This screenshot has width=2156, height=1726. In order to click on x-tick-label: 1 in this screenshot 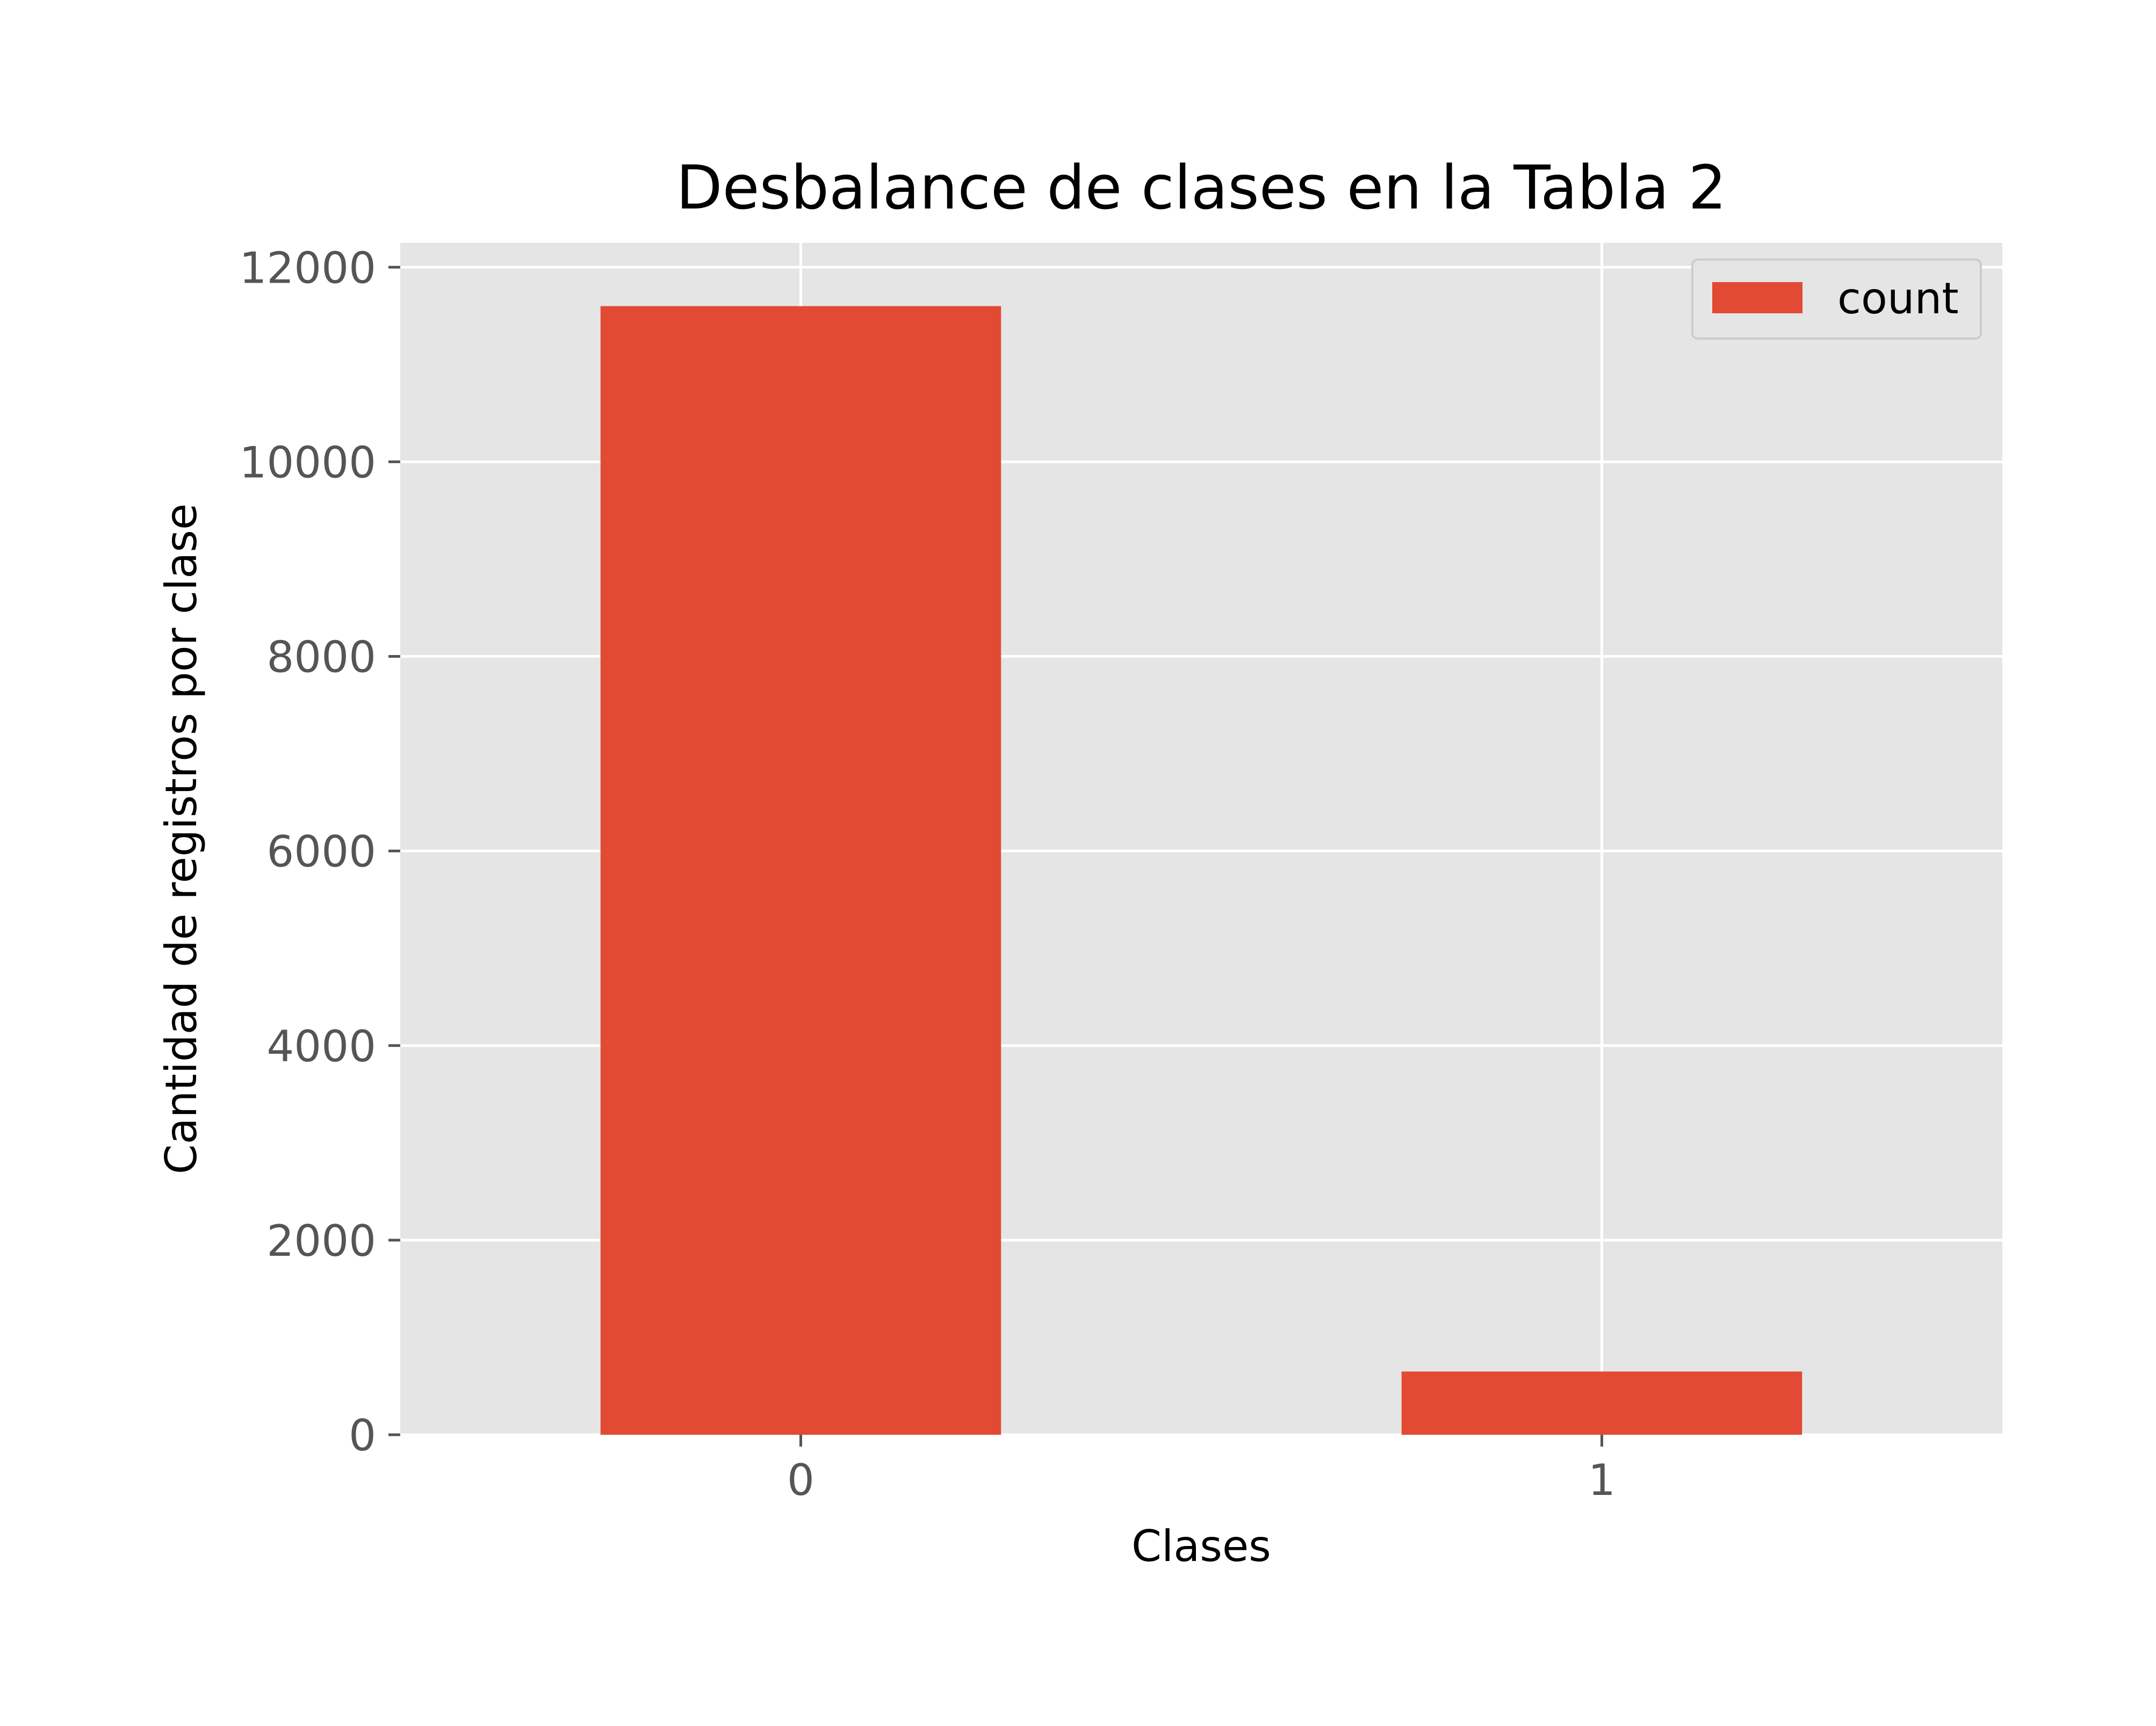, I will do `click(1602, 1480)`.